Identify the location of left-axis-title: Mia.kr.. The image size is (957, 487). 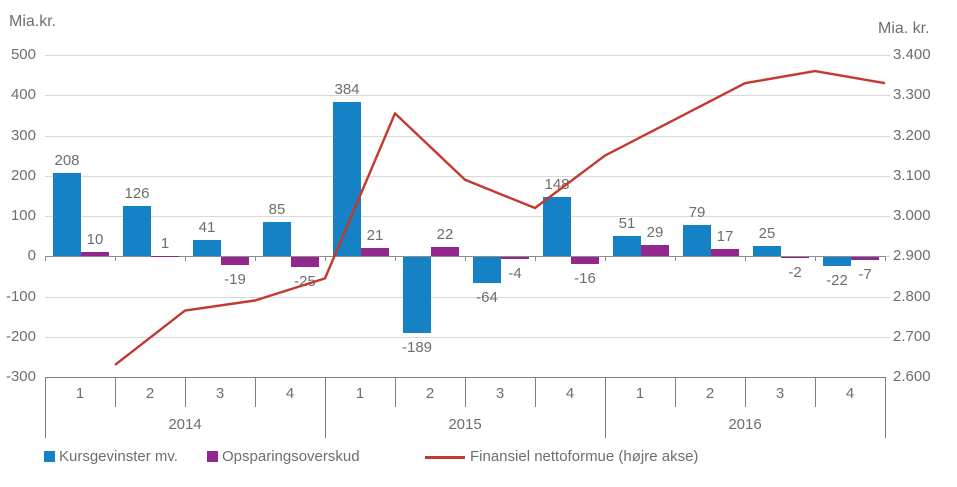
(33, 21).